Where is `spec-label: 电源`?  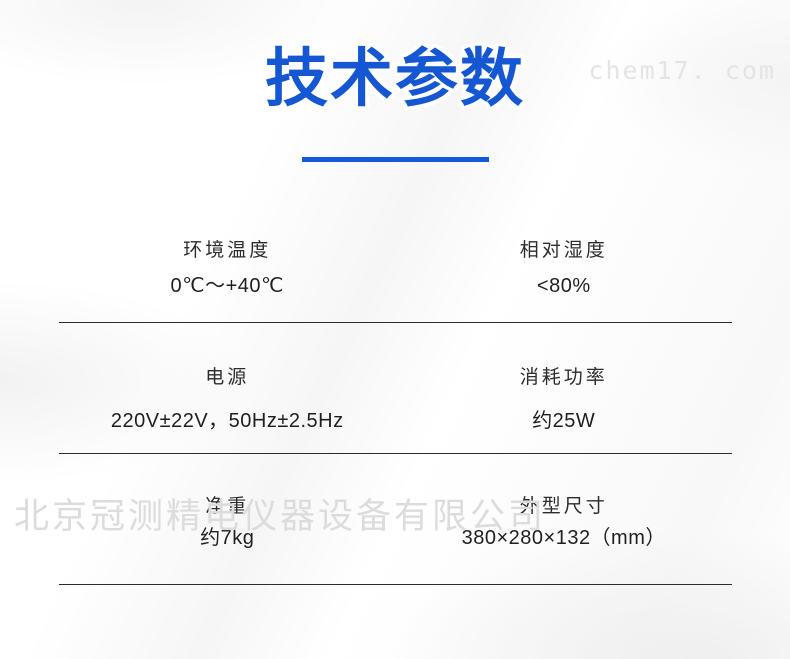
spec-label: 电源 is located at coordinates (227, 377).